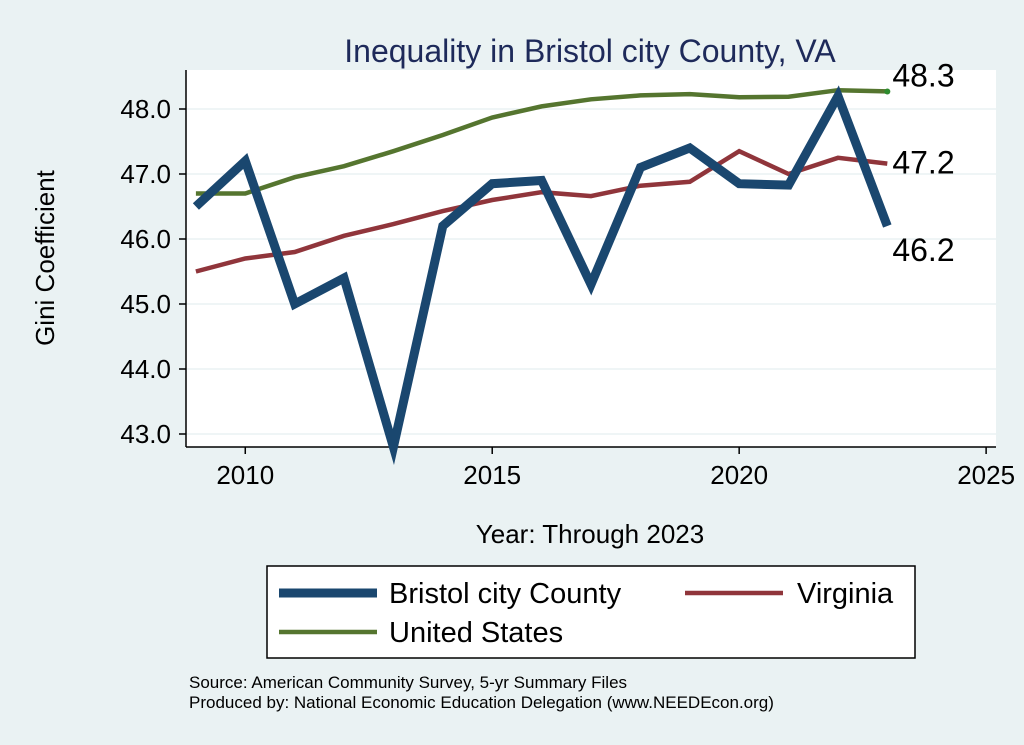 This screenshot has height=745, width=1024. Describe the element at coordinates (145, 369) in the screenshot. I see `y-tick-label: 44.0` at that location.